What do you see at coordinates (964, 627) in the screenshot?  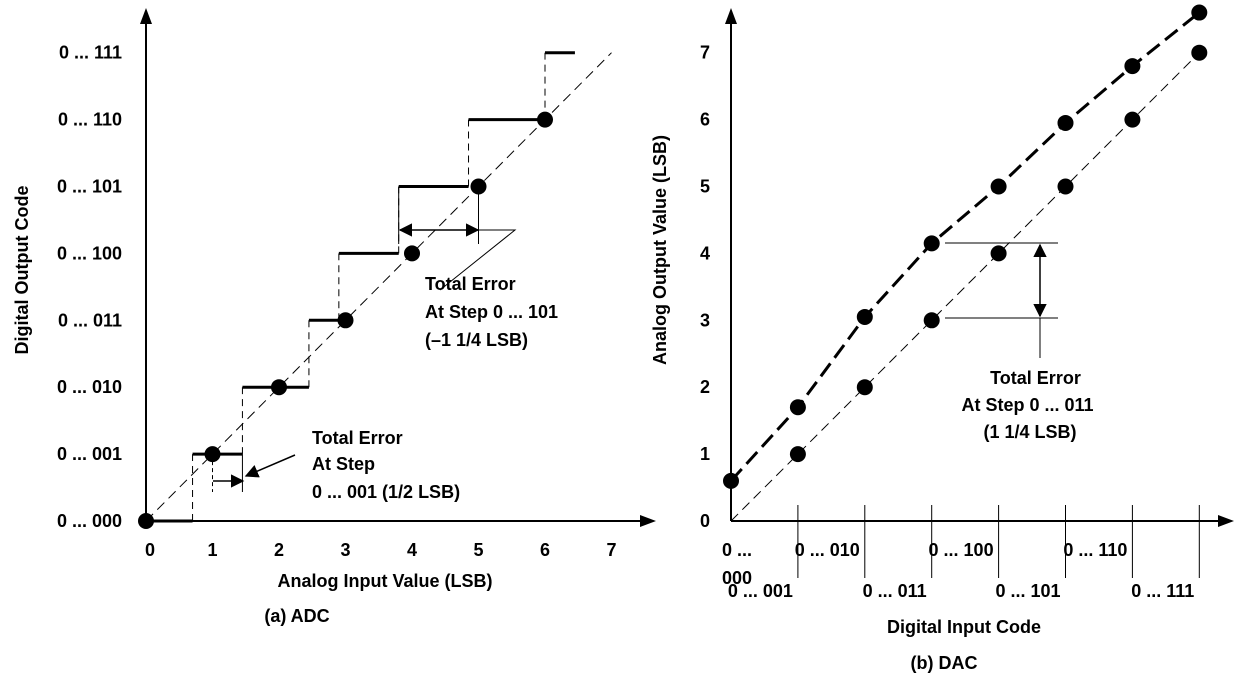 I see `dac-x-axis-label: Digital Input Code` at bounding box center [964, 627].